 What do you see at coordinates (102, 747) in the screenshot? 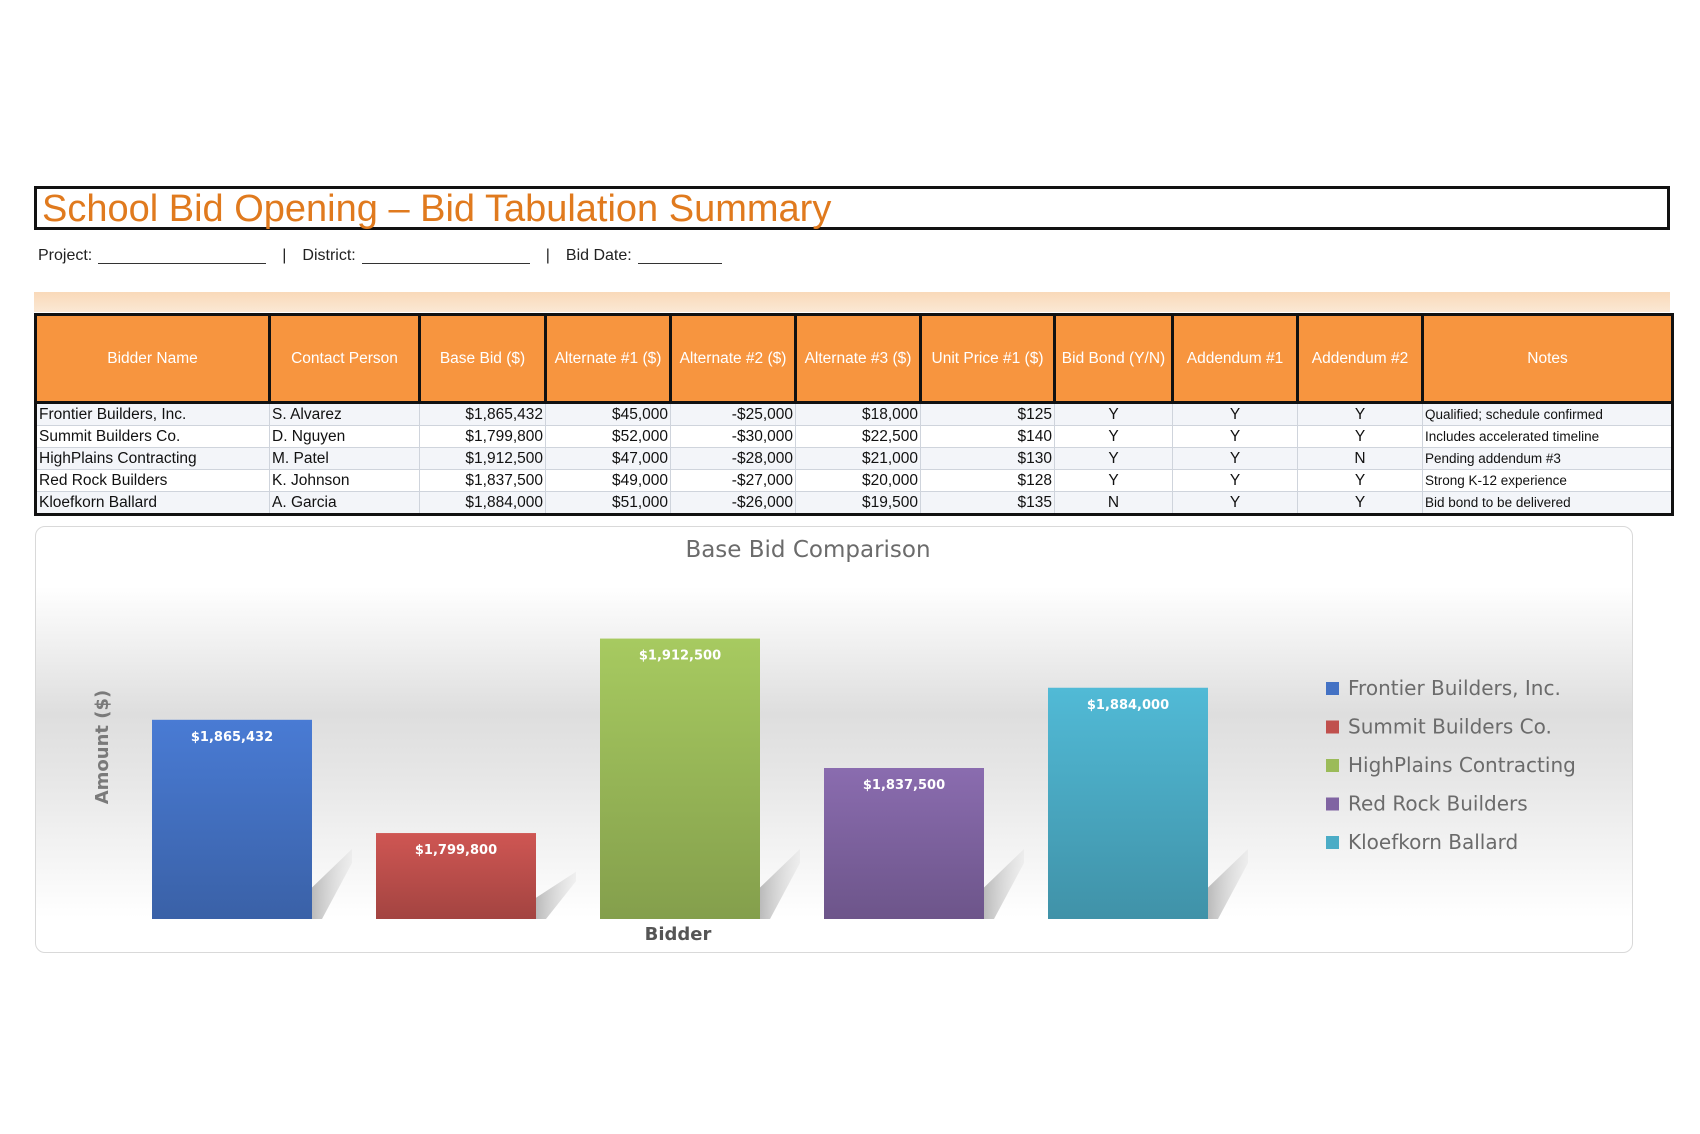
I see `y-axis-label: Amount ($)` at bounding box center [102, 747].